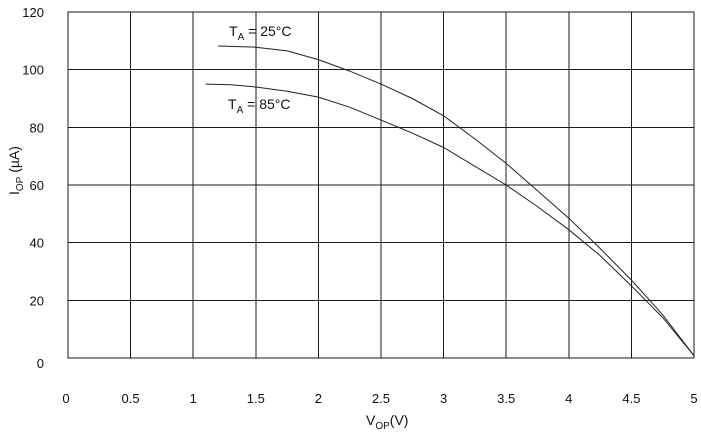 This screenshot has height=434, width=701. Describe the element at coordinates (40, 363) in the screenshot. I see `y-tick-label: 0` at that location.